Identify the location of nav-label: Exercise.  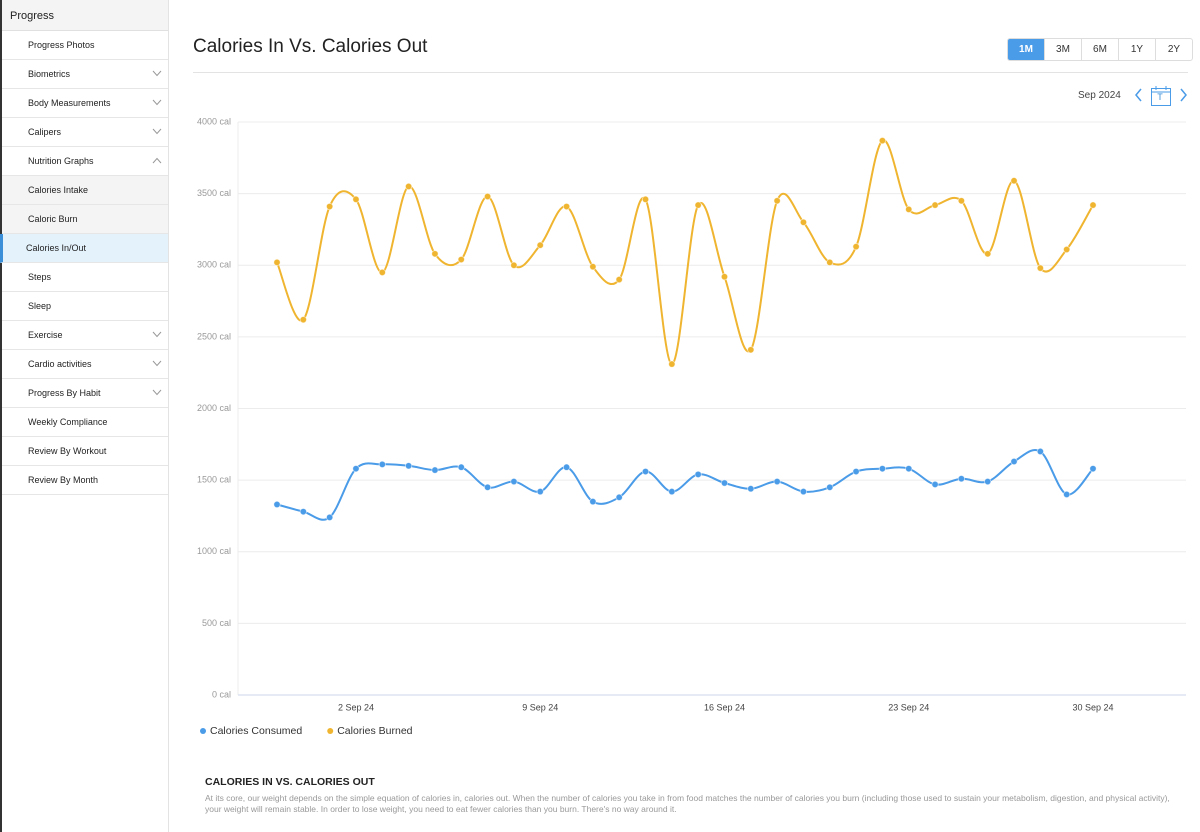
(45, 335).